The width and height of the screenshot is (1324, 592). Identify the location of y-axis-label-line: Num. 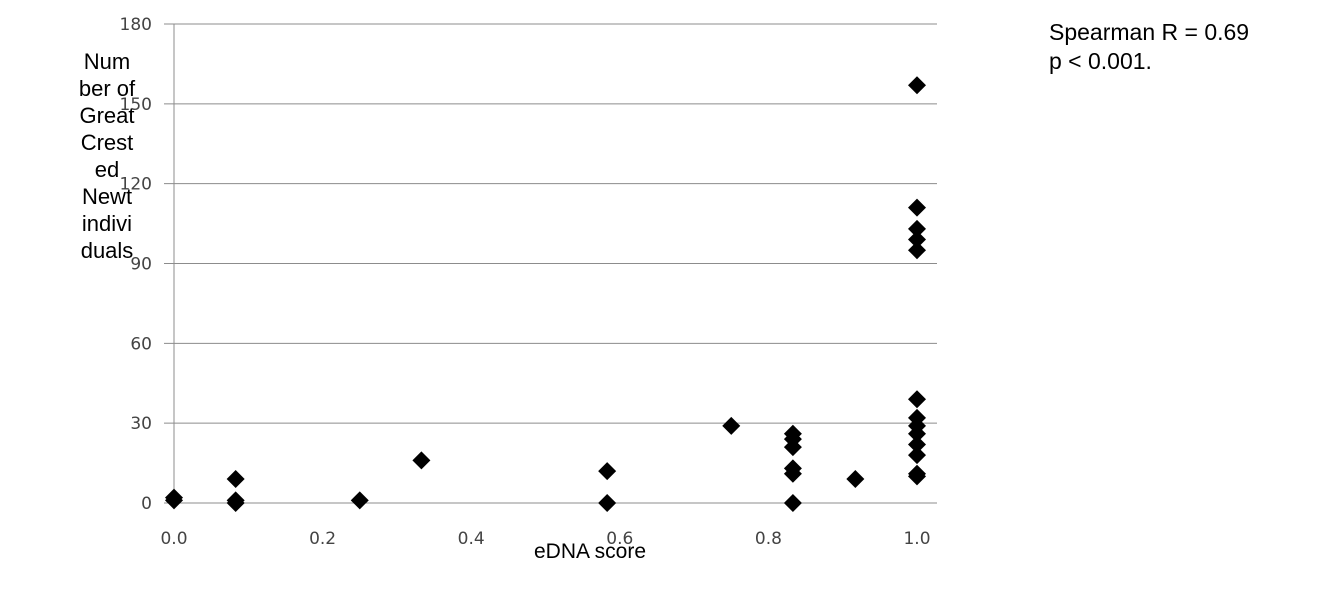
(107, 61).